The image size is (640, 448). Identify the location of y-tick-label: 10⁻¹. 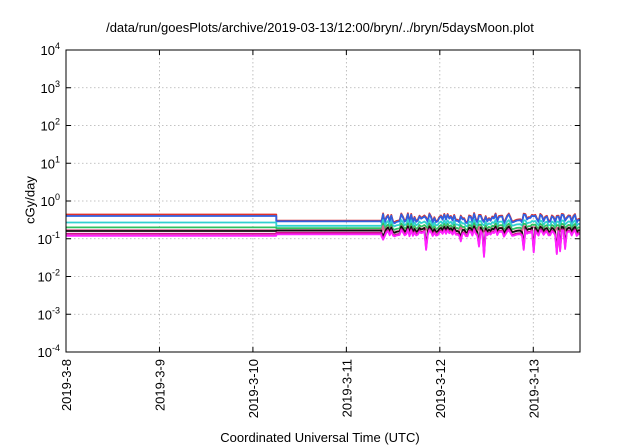
(49, 238).